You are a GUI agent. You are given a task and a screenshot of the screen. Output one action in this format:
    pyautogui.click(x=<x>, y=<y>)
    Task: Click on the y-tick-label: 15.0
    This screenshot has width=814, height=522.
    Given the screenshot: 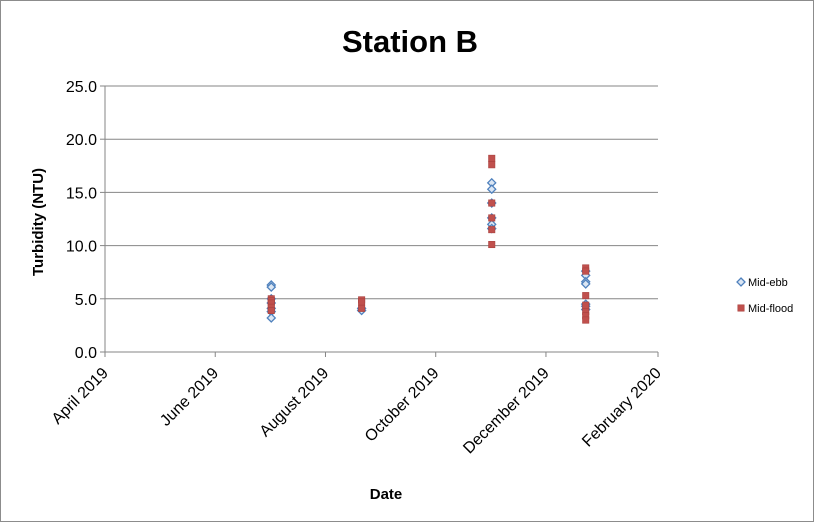 What is the action you would take?
    pyautogui.click(x=81, y=193)
    